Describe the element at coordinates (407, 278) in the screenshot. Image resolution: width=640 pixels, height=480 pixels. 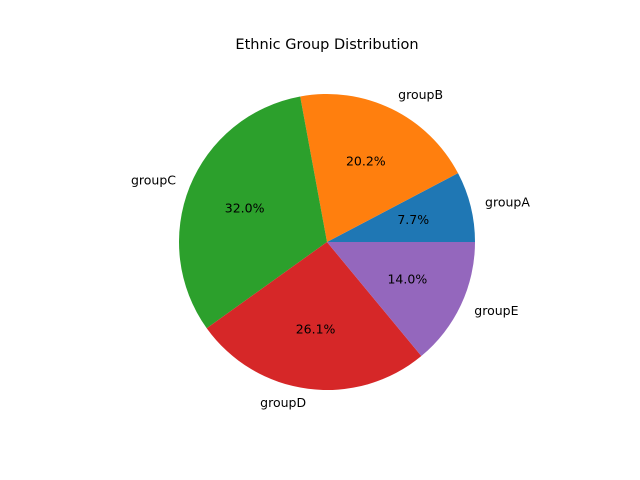
I see `slice-percent-label: 14.0%` at that location.